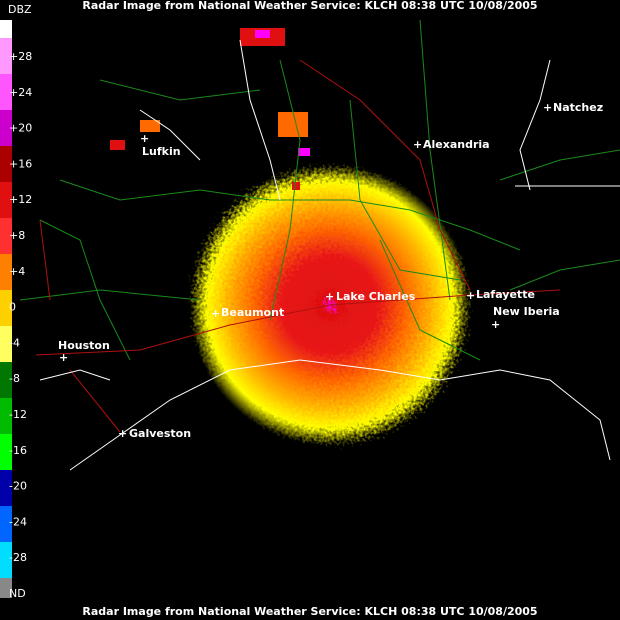  What do you see at coordinates (14, 378) in the screenshot?
I see `legend-label: -8` at bounding box center [14, 378].